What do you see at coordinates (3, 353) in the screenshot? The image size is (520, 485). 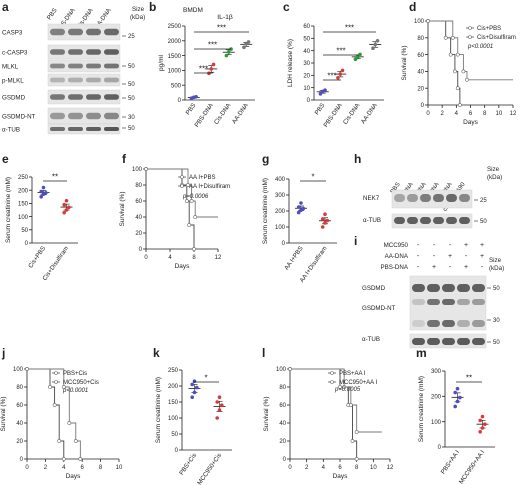 I see `panel-letter-j: j` at bounding box center [3, 353].